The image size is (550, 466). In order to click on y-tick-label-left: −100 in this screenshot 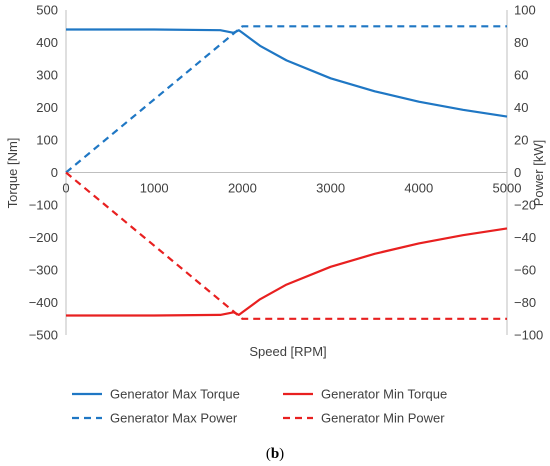, I will do `click(43, 205)`.